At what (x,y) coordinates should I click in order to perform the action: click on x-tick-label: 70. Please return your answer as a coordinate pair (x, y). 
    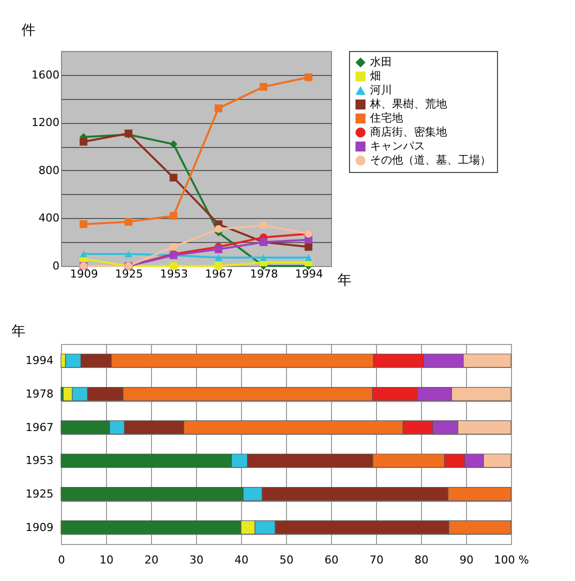
    Looking at the image, I should click on (377, 560).